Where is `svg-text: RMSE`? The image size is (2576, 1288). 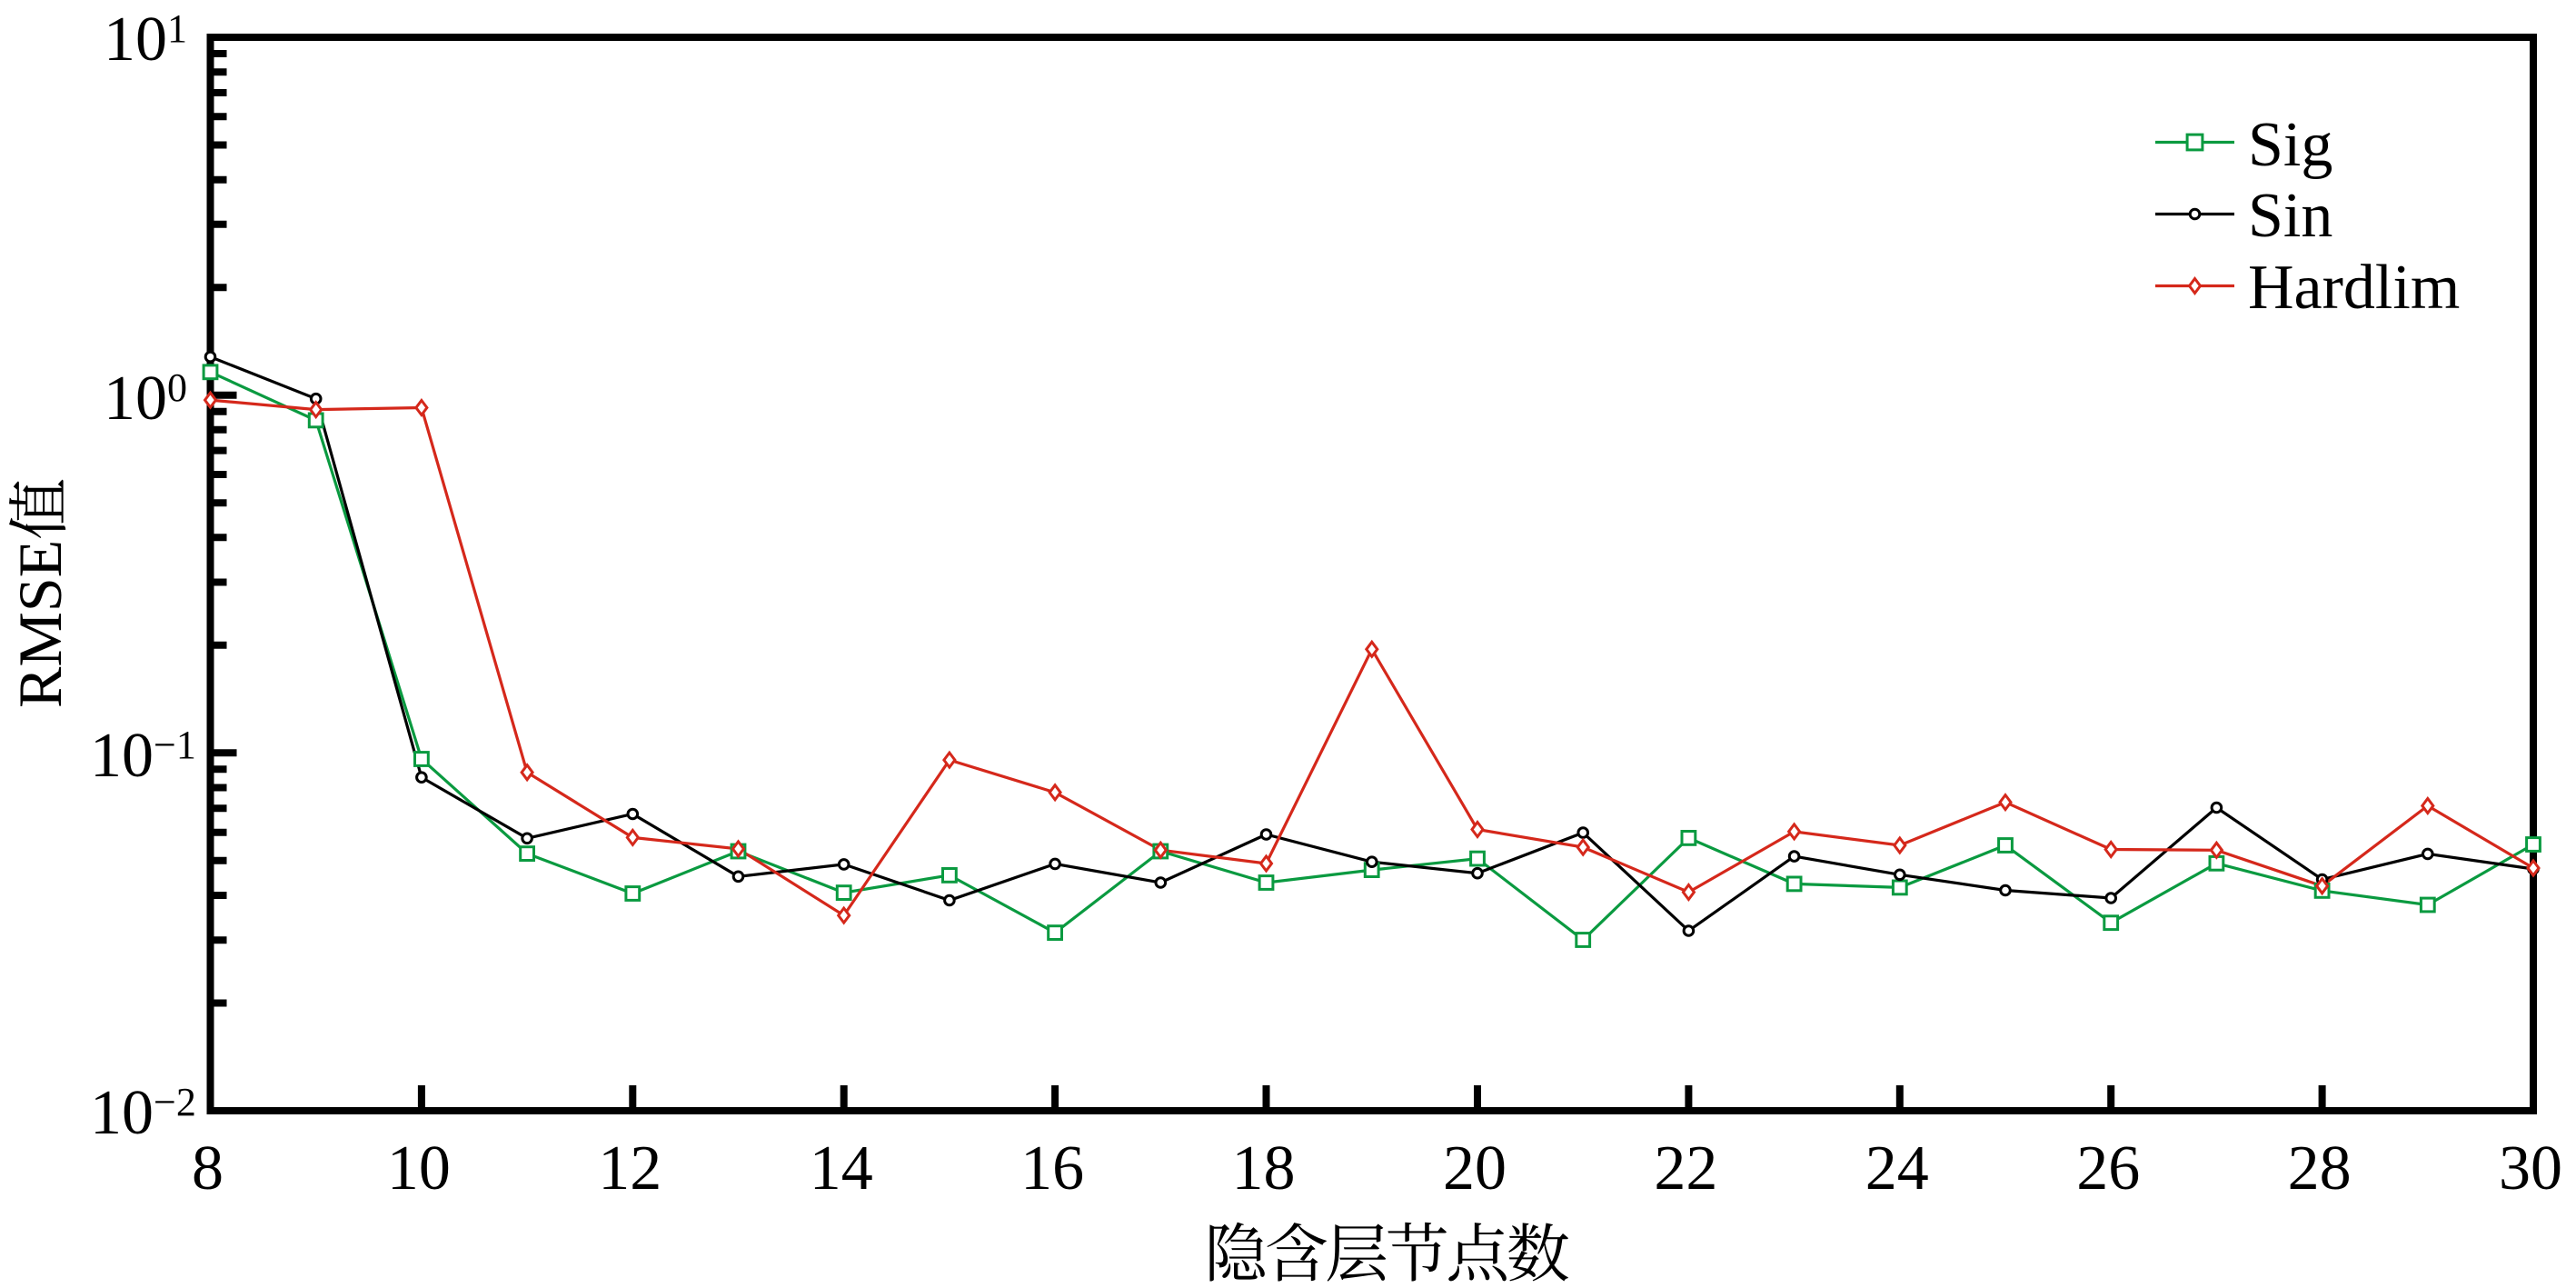 svg-text: RMSE is located at coordinates (40, 624).